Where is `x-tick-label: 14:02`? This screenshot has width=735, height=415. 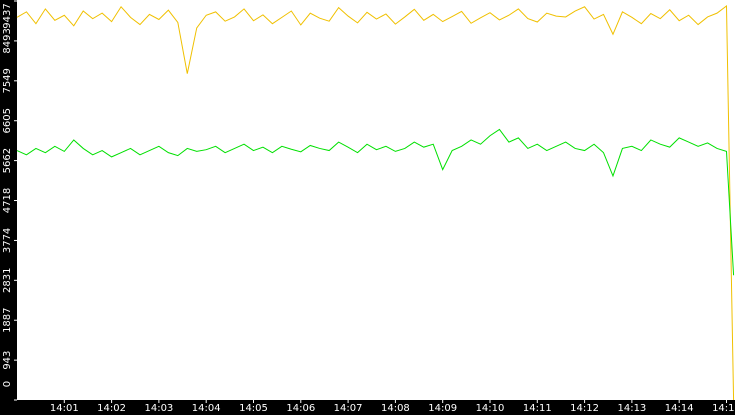 x-tick-label: 14:02 is located at coordinates (111, 408).